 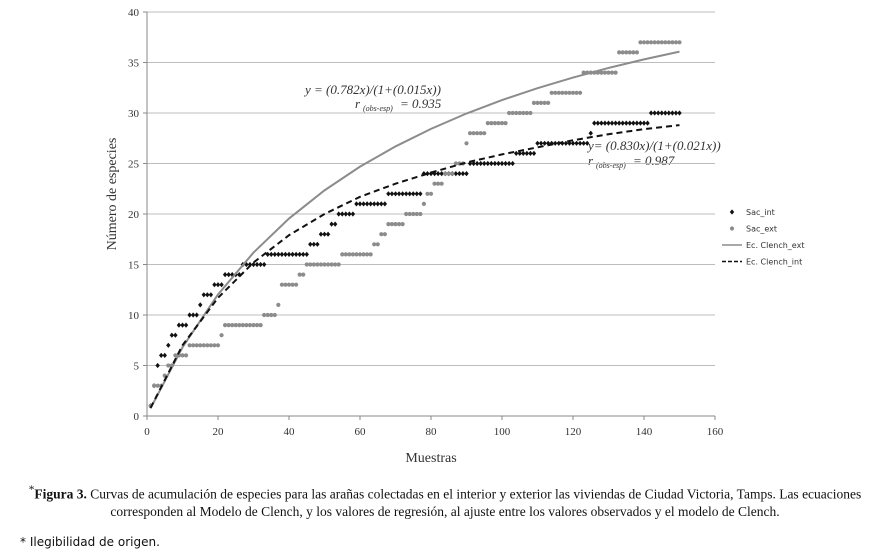 What do you see at coordinates (421, 103) in the screenshot?
I see `r-value: = 0.935` at bounding box center [421, 103].